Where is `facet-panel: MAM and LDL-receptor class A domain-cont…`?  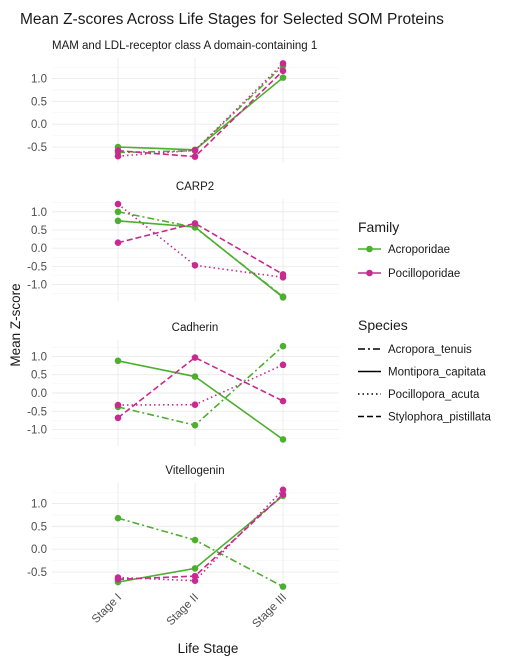 facet-panel: MAM and LDL-receptor class A domain-cont… is located at coordinates (183, 101).